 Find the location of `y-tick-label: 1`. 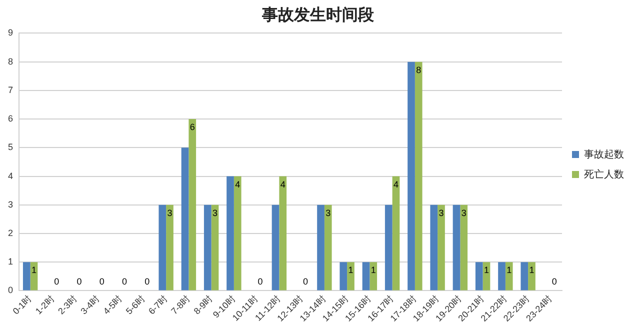

y-tick-label: 1 is located at coordinates (11, 261).